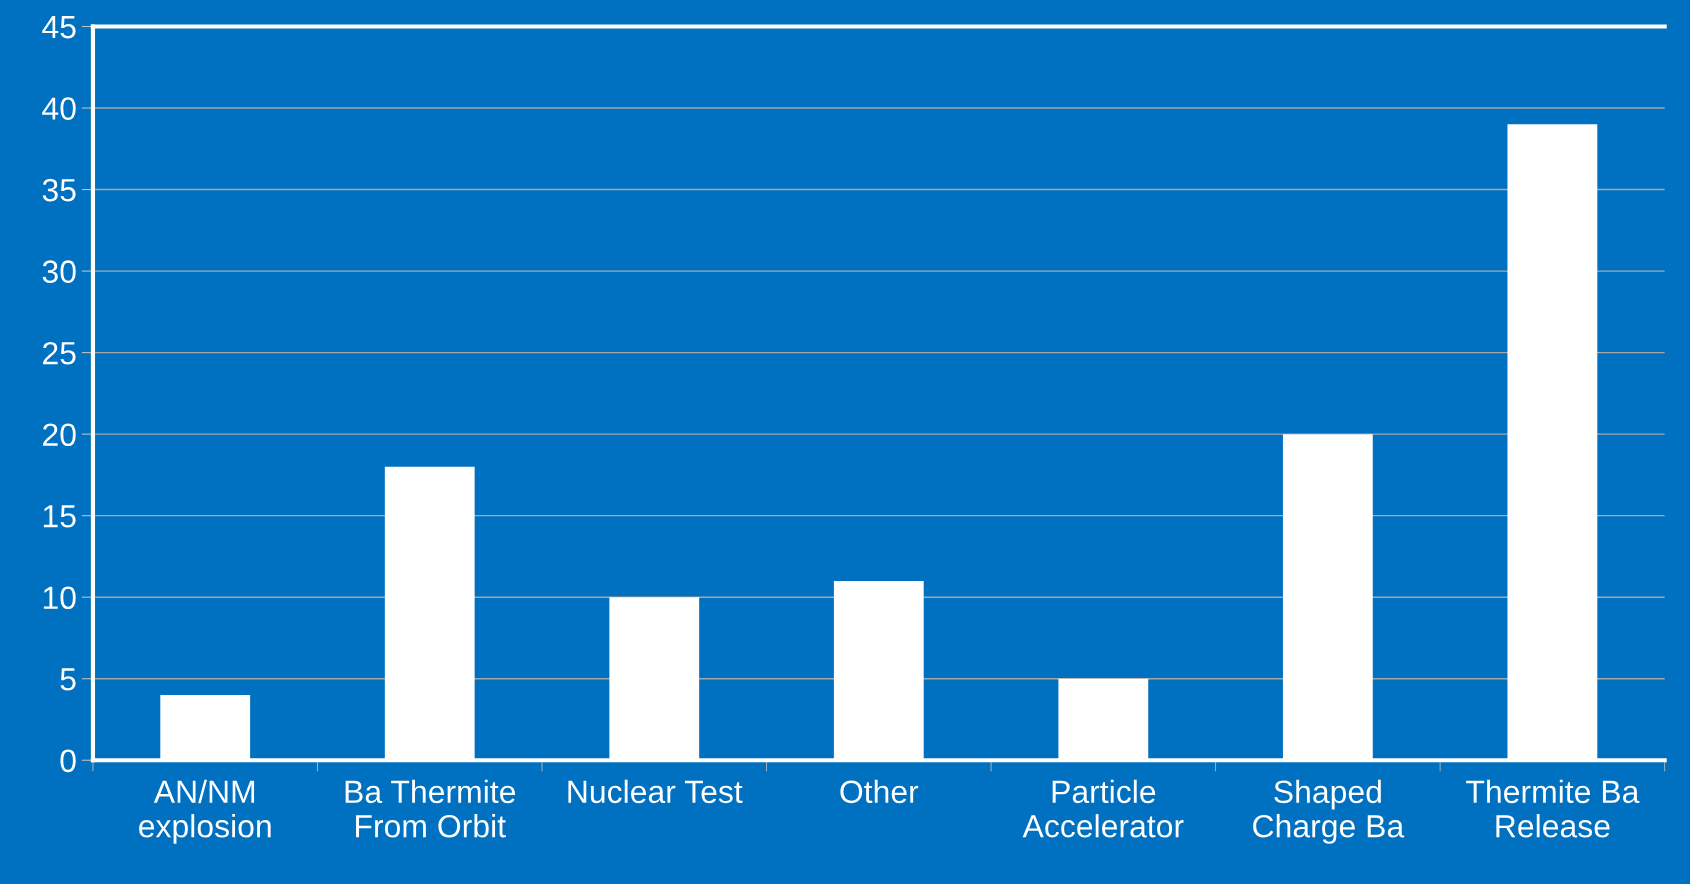 The height and width of the screenshot is (884, 1690). What do you see at coordinates (59, 353) in the screenshot?
I see `y-tick-label: 25` at bounding box center [59, 353].